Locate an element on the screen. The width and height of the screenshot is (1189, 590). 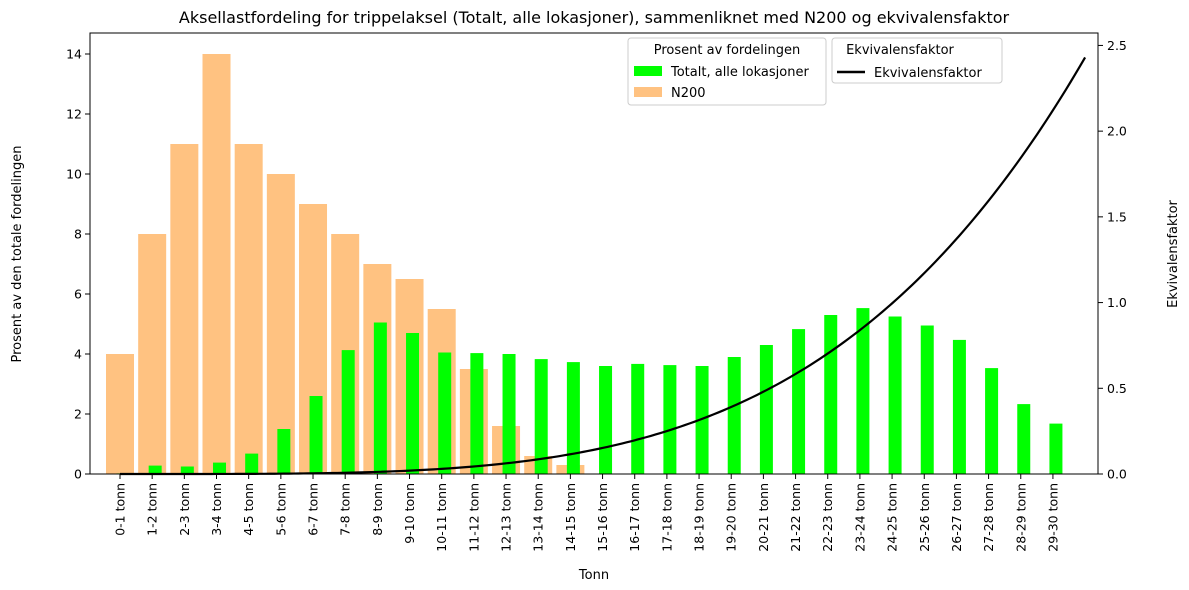
x-tick-label-5: 5-6 tonn is located at coordinates (280, 509).